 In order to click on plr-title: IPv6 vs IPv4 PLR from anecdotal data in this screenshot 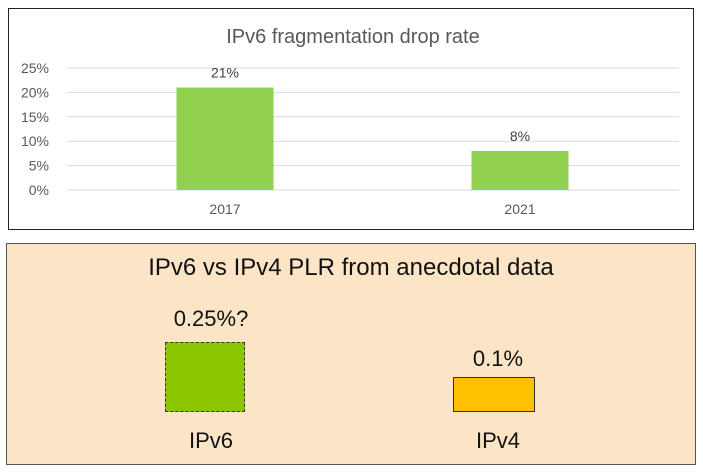, I will do `click(351, 267)`.